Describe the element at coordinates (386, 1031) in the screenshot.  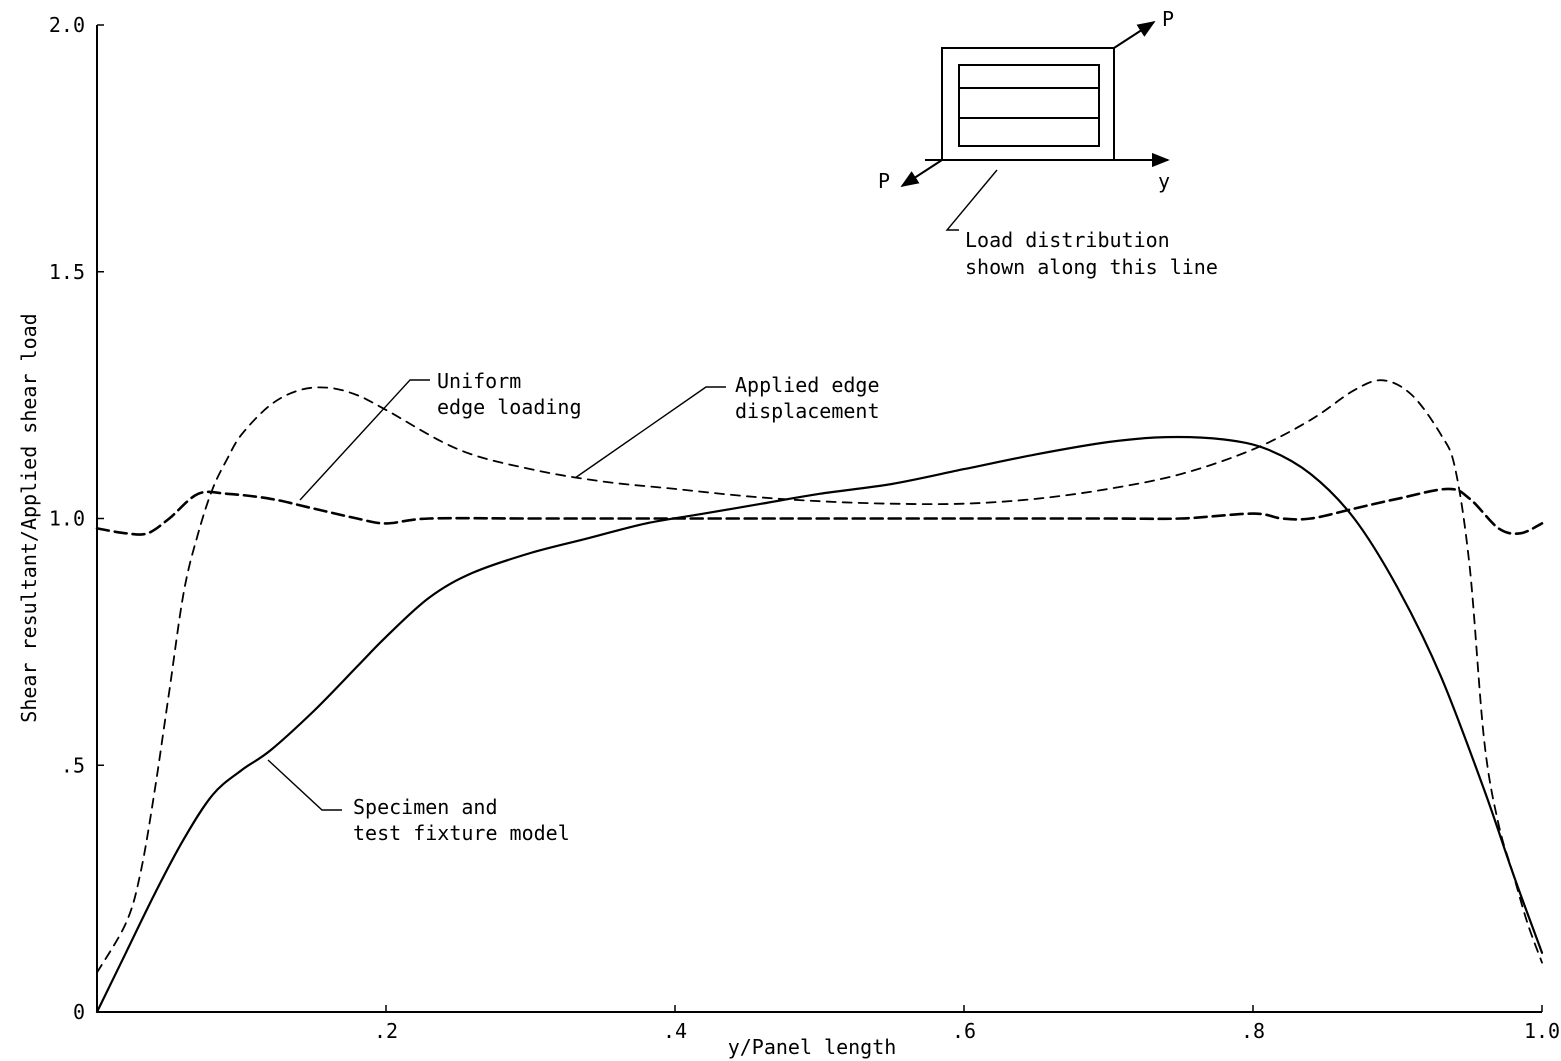
I see `x-tick-label: .2` at that location.